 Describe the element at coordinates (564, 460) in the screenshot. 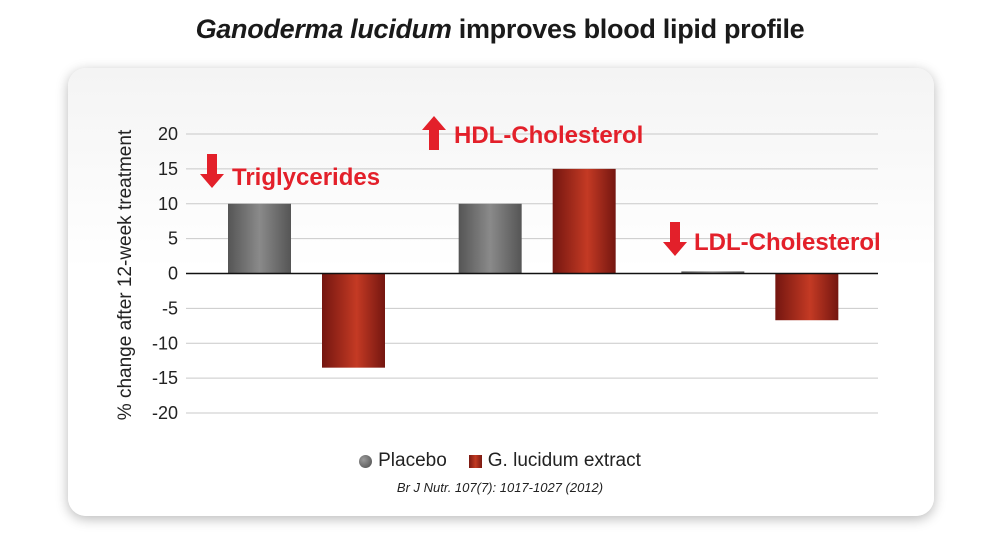

I see `legend-label-extract: G. lucidum extract` at that location.